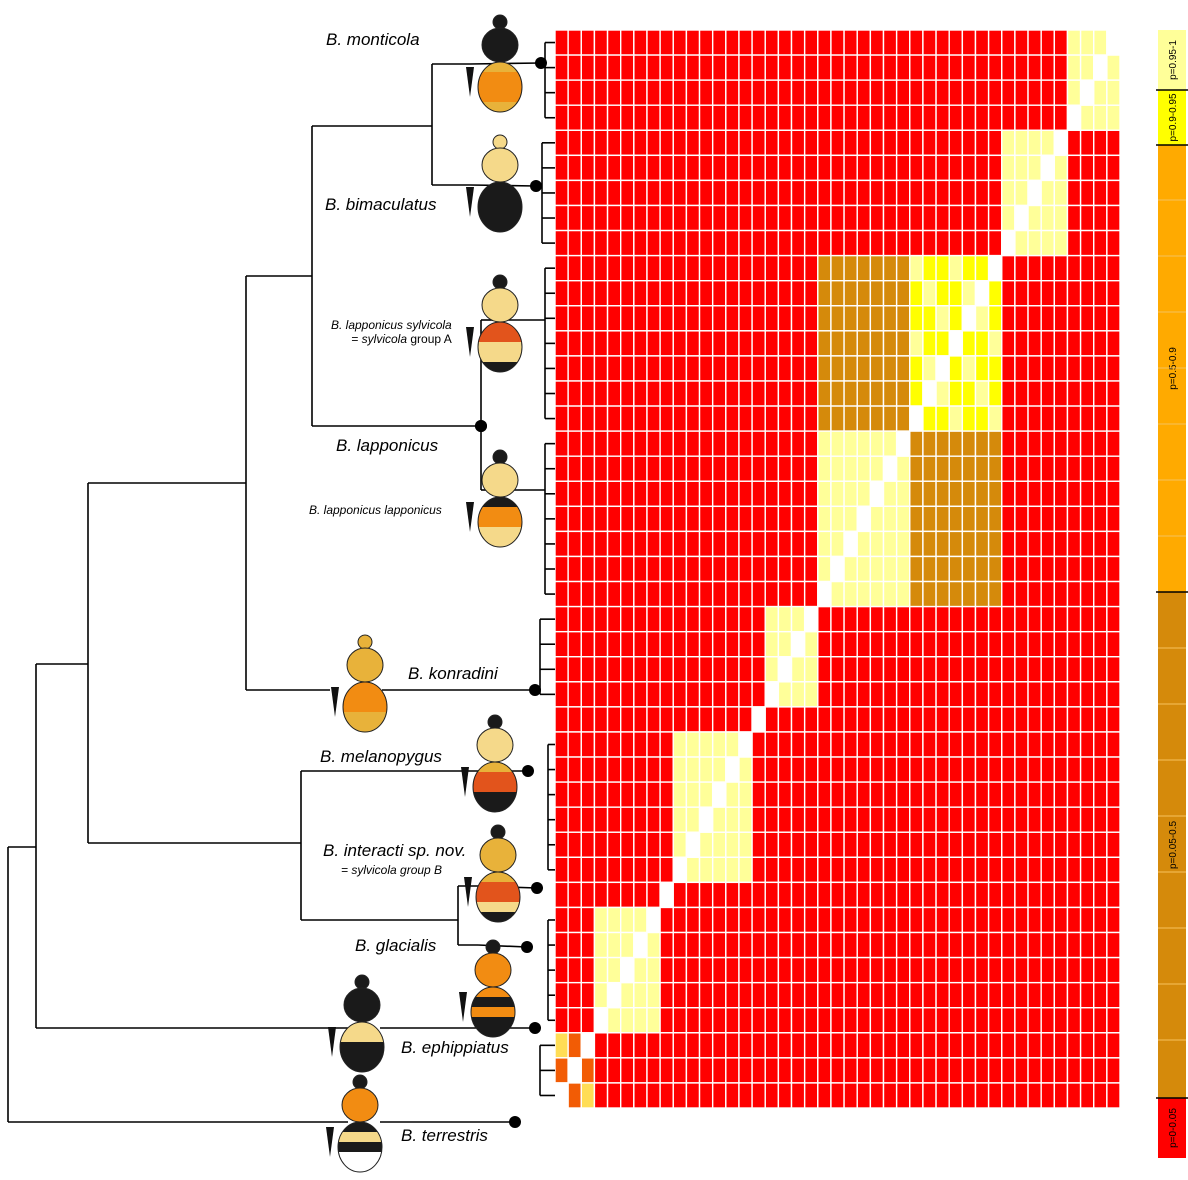 The height and width of the screenshot is (1180, 1188). I want to click on bee-leg, so click(330, 1142).